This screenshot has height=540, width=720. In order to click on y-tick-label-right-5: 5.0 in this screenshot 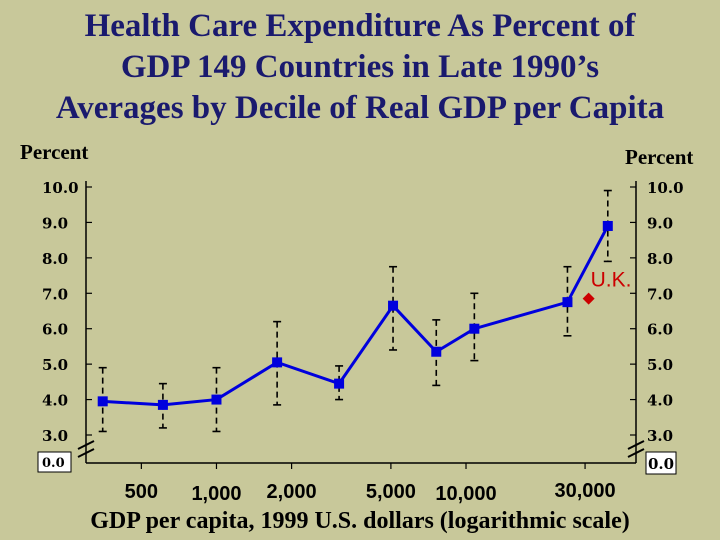, I will do `click(660, 365)`.